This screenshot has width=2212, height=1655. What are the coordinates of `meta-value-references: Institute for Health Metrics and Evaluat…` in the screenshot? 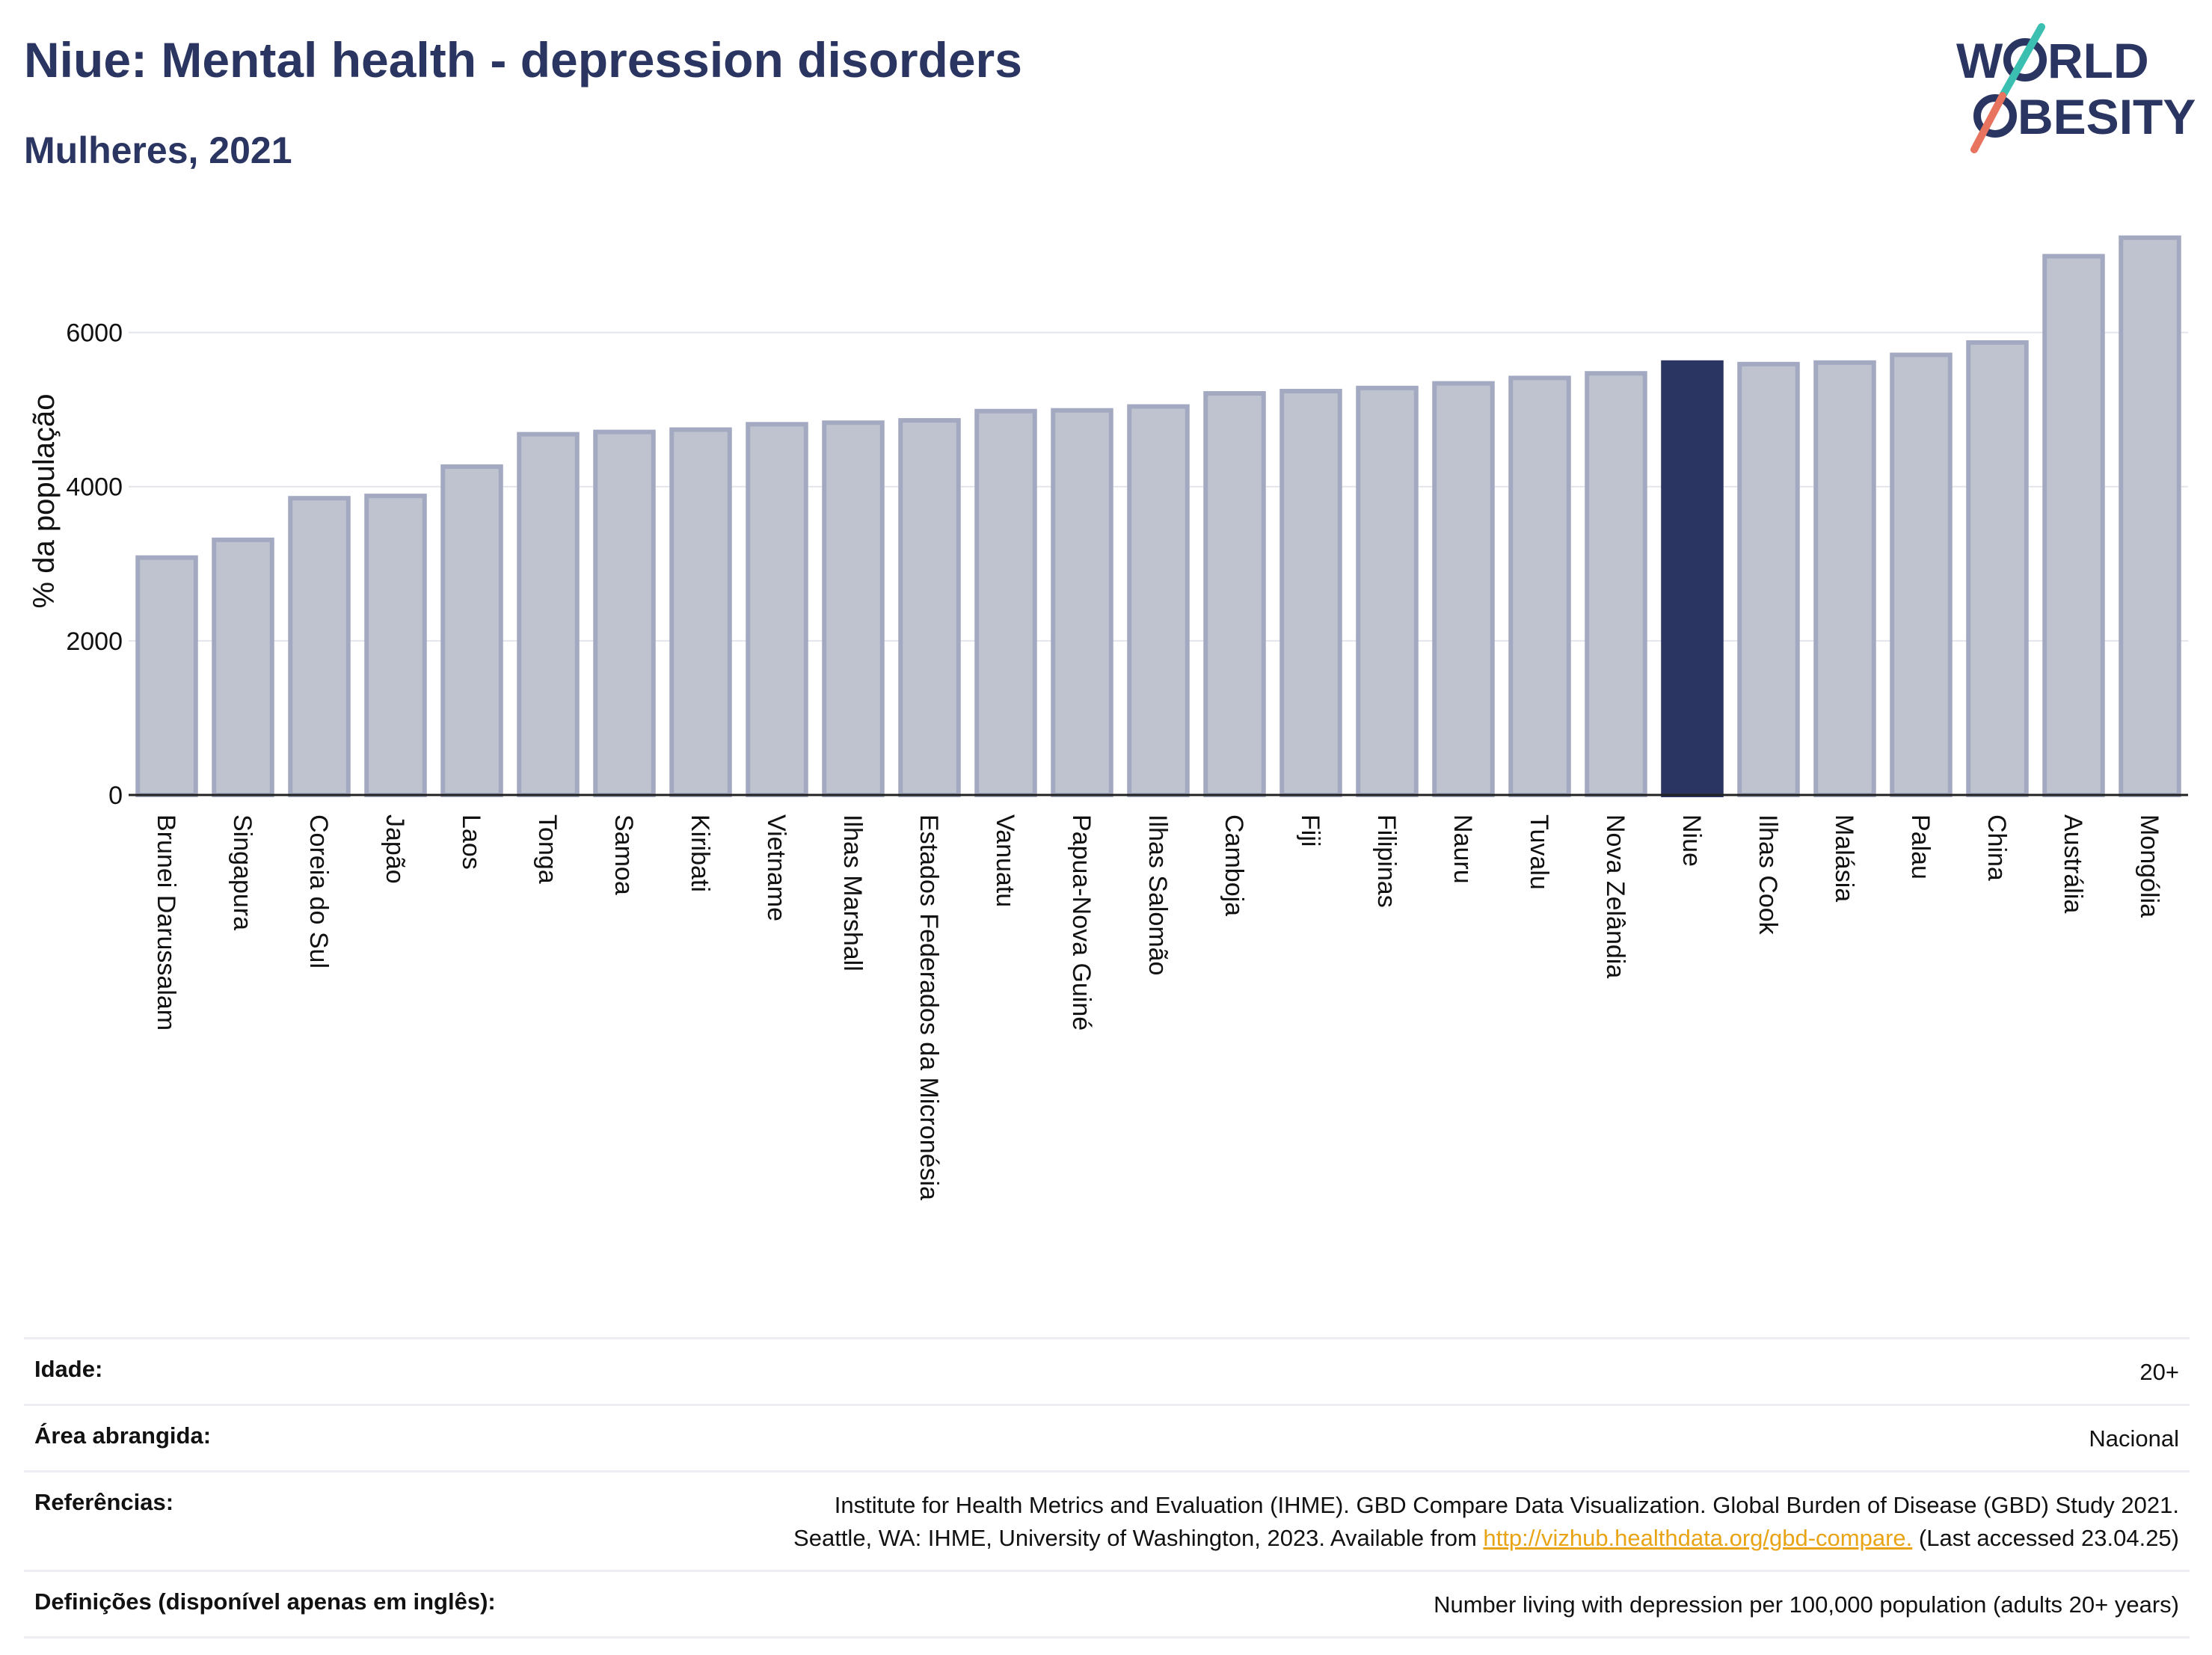 It's located at (1486, 1522).